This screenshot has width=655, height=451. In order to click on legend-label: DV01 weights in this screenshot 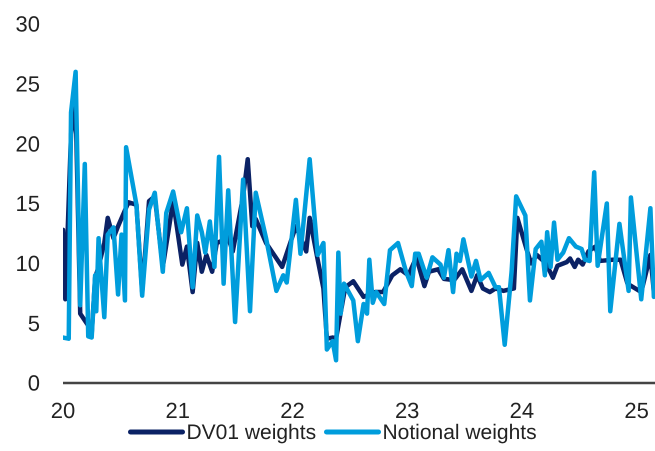, I will do `click(251, 432)`.